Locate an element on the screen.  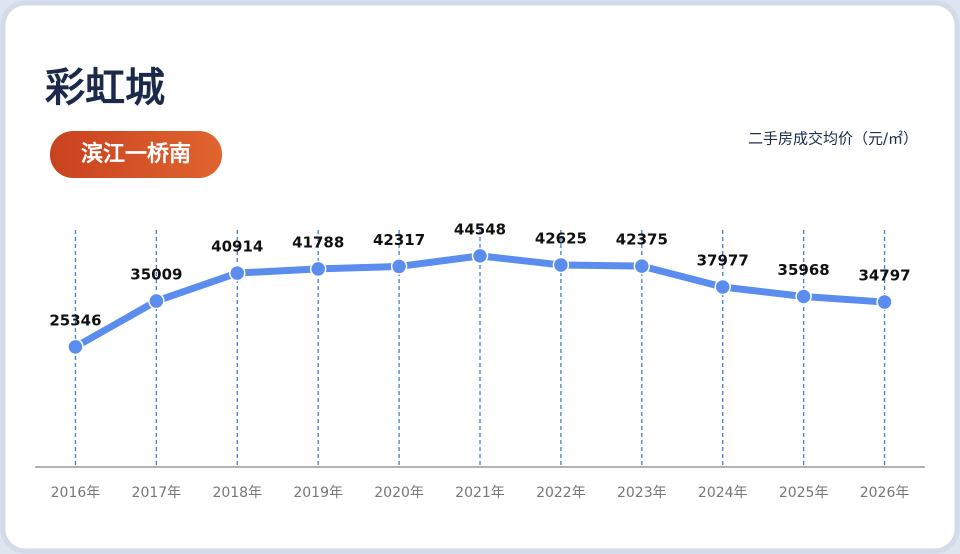
y-axis-label: 二手房成交均价（元/㎡） is located at coordinates (833, 139).